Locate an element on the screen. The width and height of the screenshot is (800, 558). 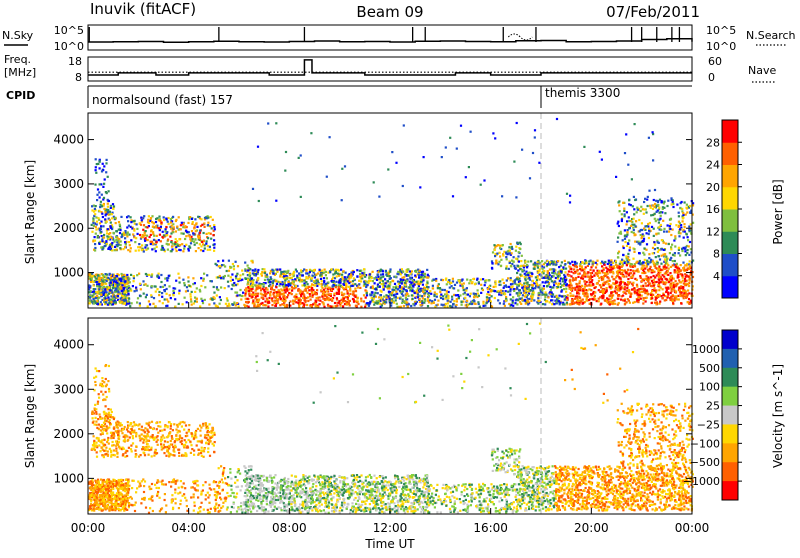
nsearch-label: N.Search is located at coordinates (771, 35).